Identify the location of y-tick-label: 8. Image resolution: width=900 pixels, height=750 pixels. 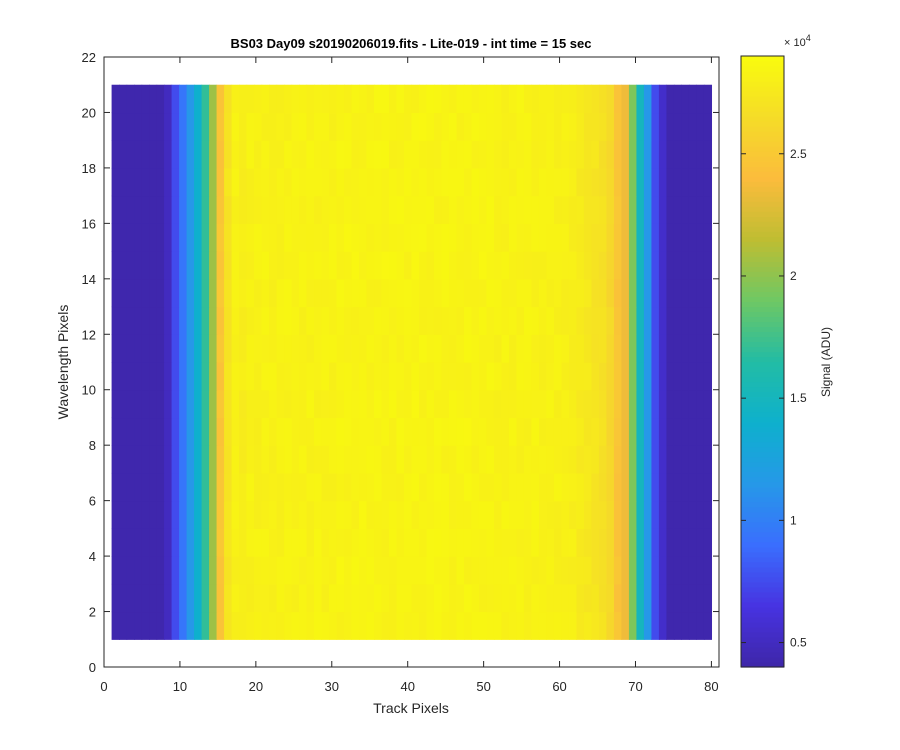
(92, 445).